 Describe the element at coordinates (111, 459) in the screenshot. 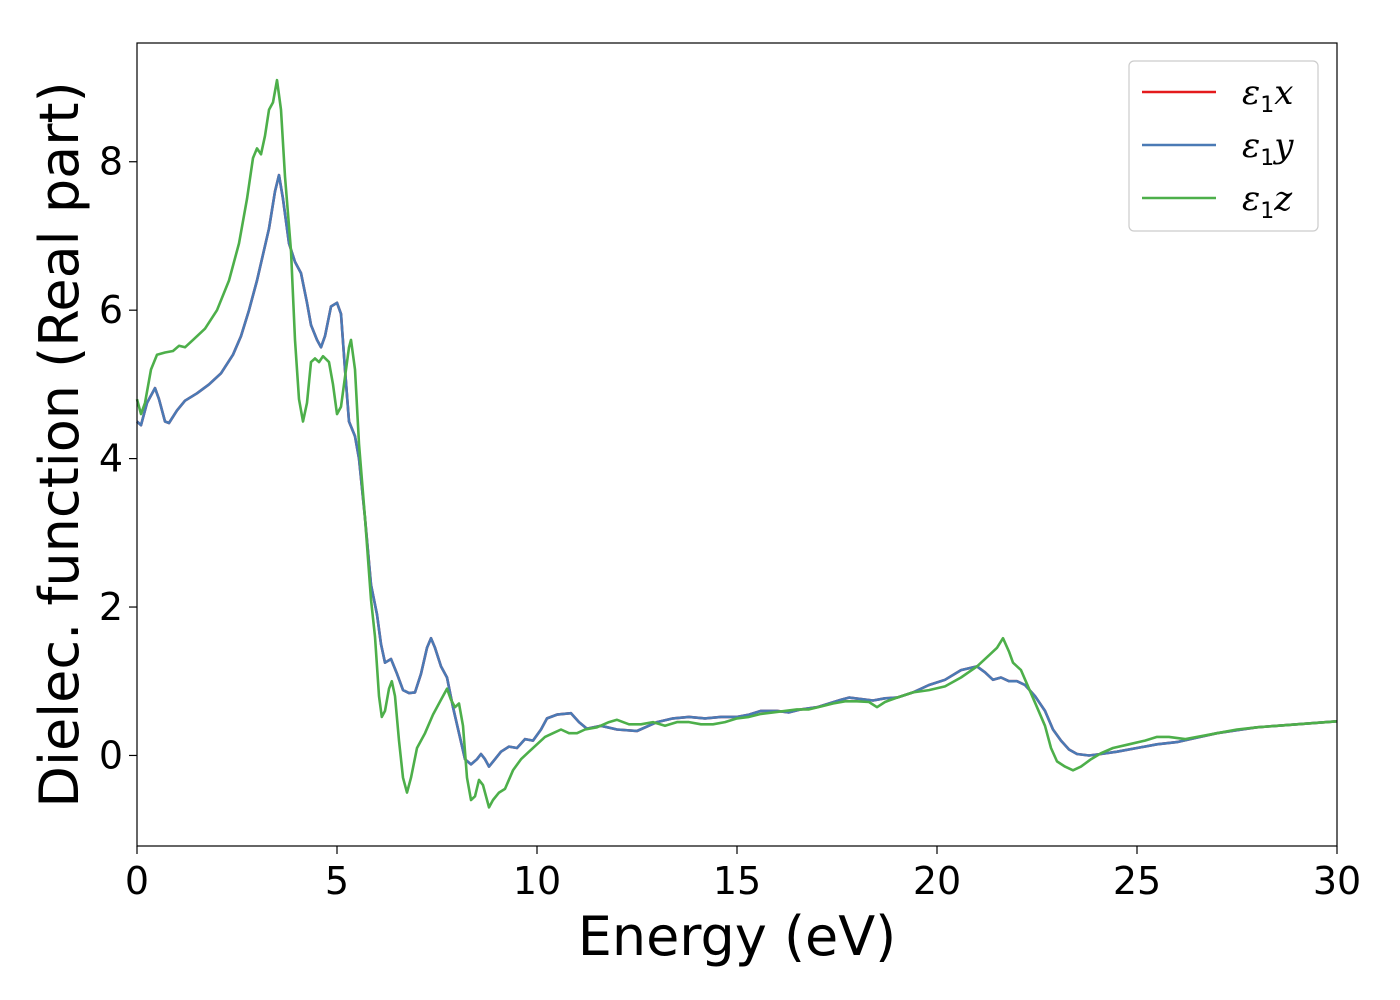

I see `y-tick-label: 4` at that location.